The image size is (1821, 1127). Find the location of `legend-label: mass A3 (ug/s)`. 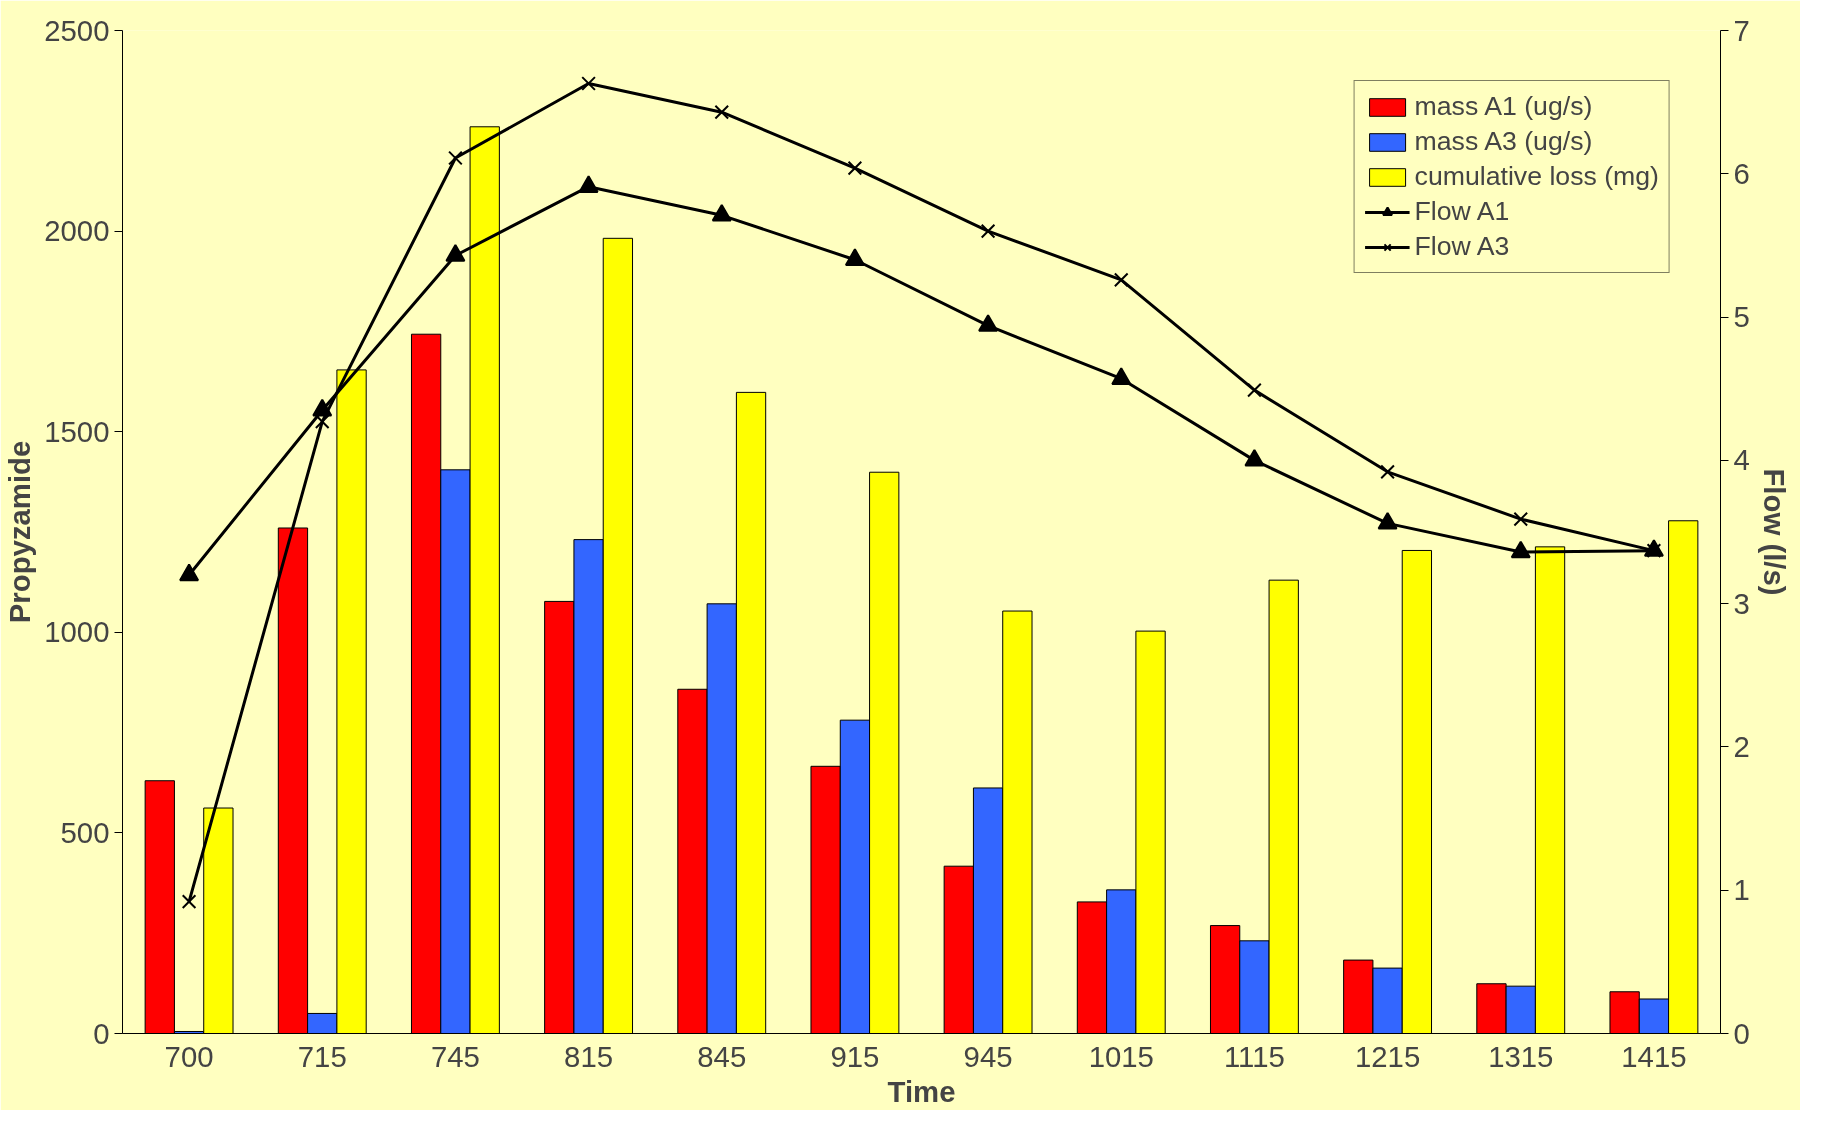

legend-label: mass A3 (ug/s) is located at coordinates (1503, 141).